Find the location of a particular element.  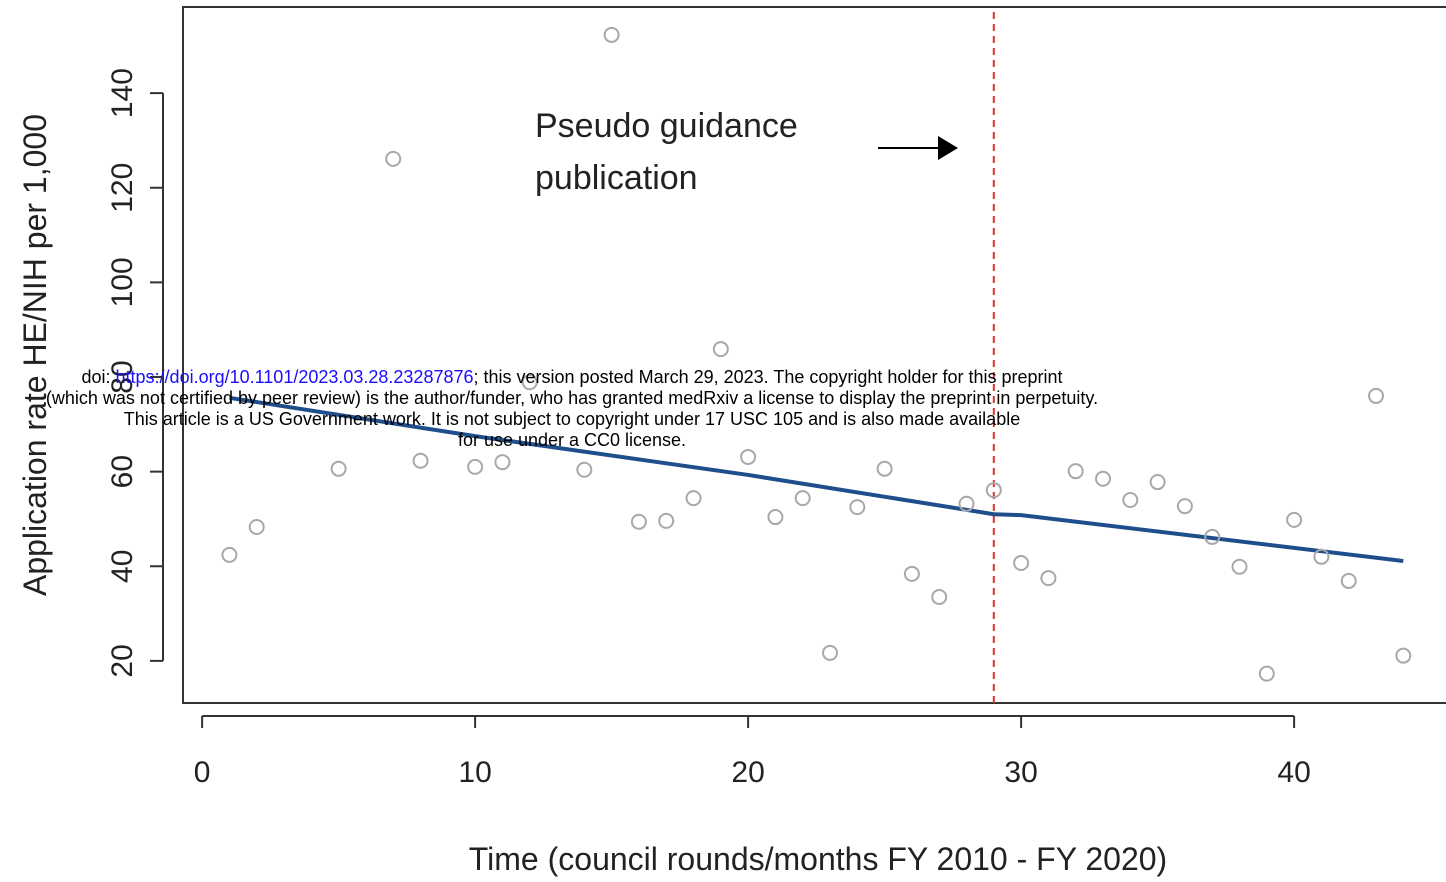

watermark-line: for use under a CC0 license. is located at coordinates (572, 440).